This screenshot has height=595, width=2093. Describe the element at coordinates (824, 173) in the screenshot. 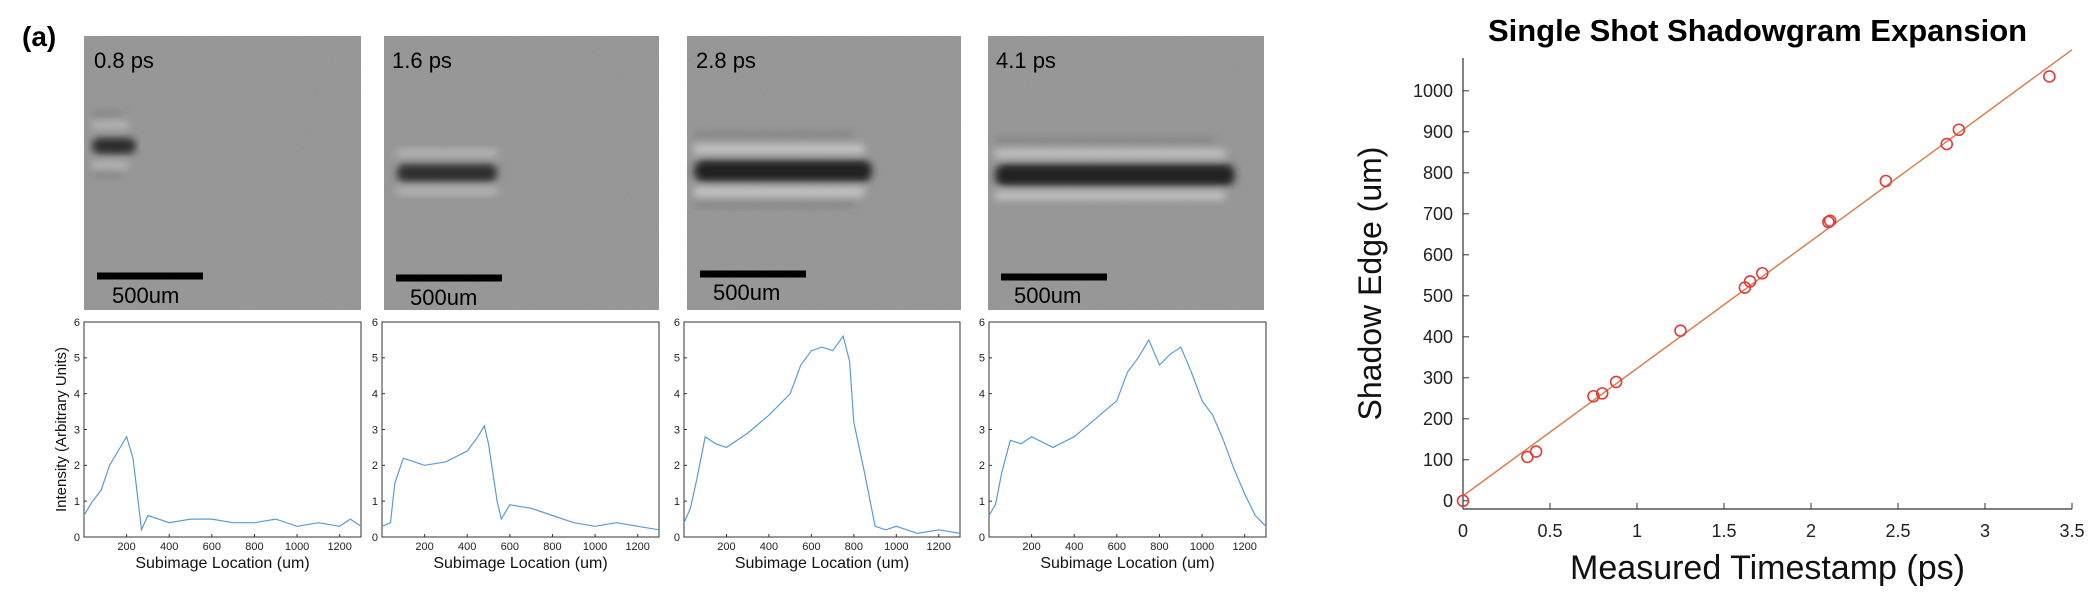

I see `shadowgram-image-3: 2.8 ps 500um` at that location.